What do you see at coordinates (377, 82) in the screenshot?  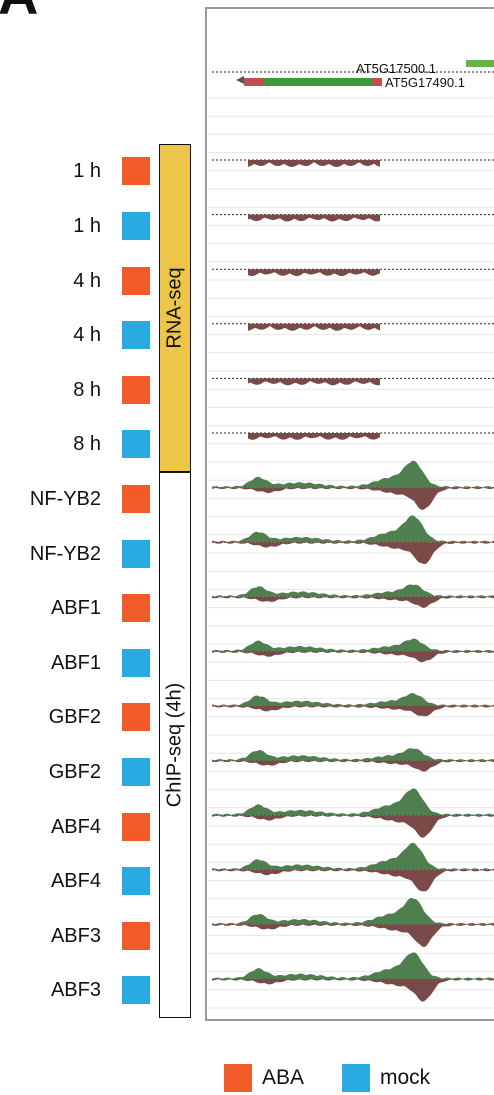 I see `utr-right` at bounding box center [377, 82].